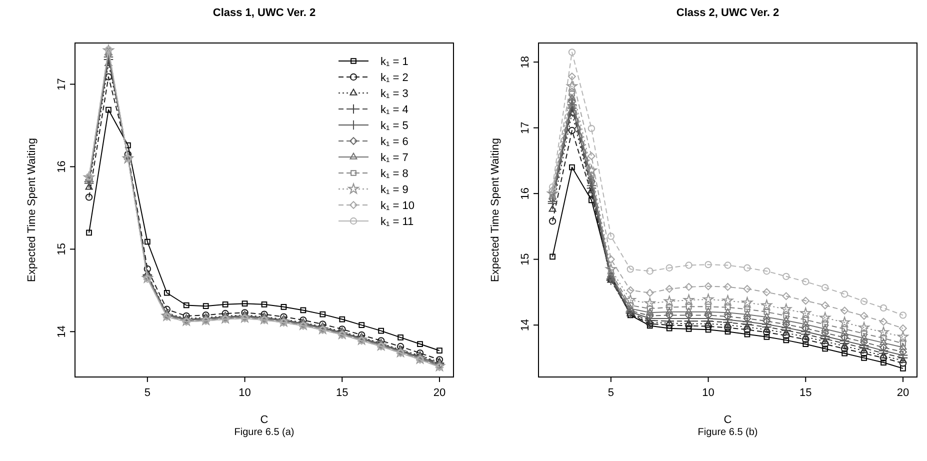 This screenshot has width=927, height=461. I want to click on chart-title: Class 2, UWC Ver. 2, so click(728, 13).